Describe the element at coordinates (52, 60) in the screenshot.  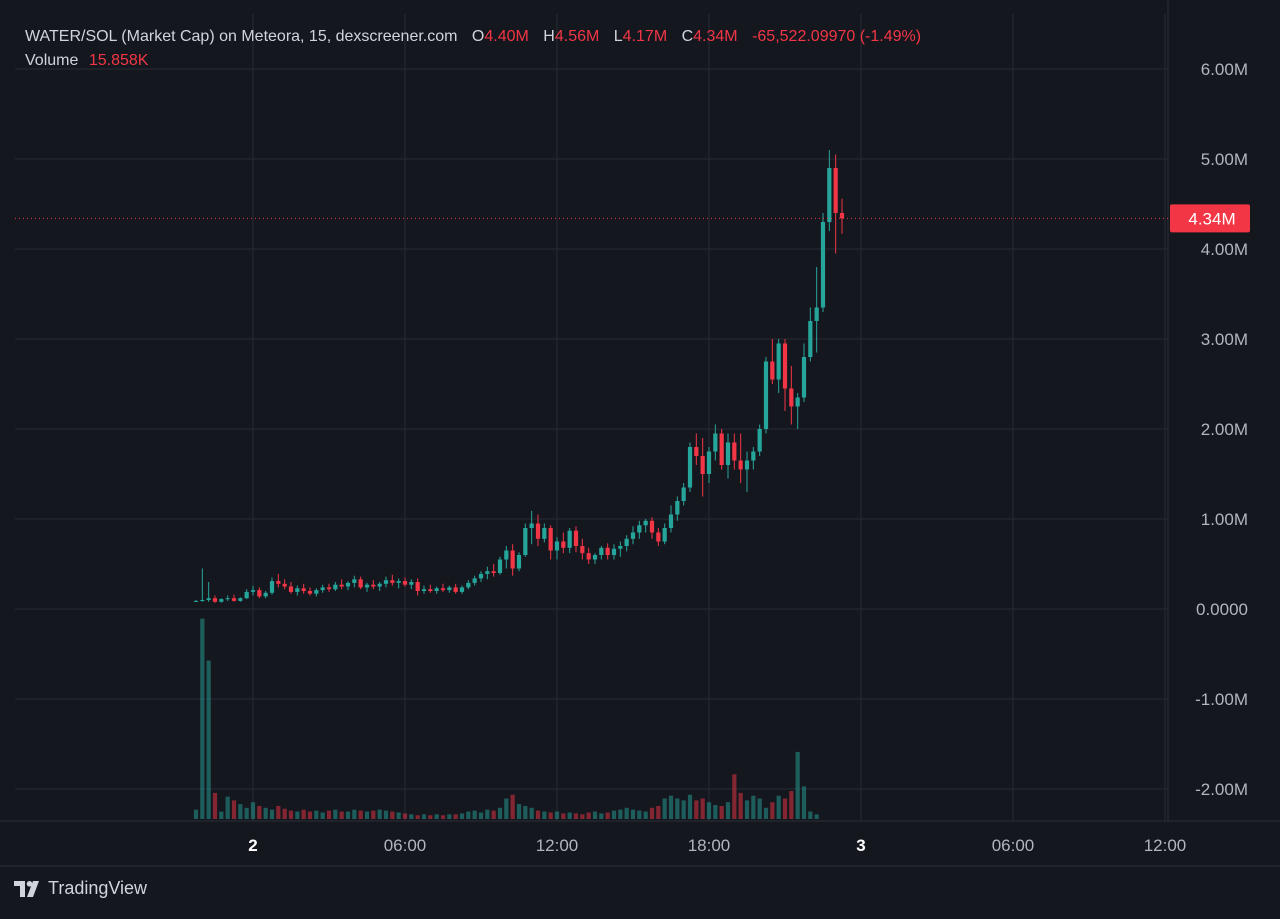
I see `volume-label: Volume` at that location.